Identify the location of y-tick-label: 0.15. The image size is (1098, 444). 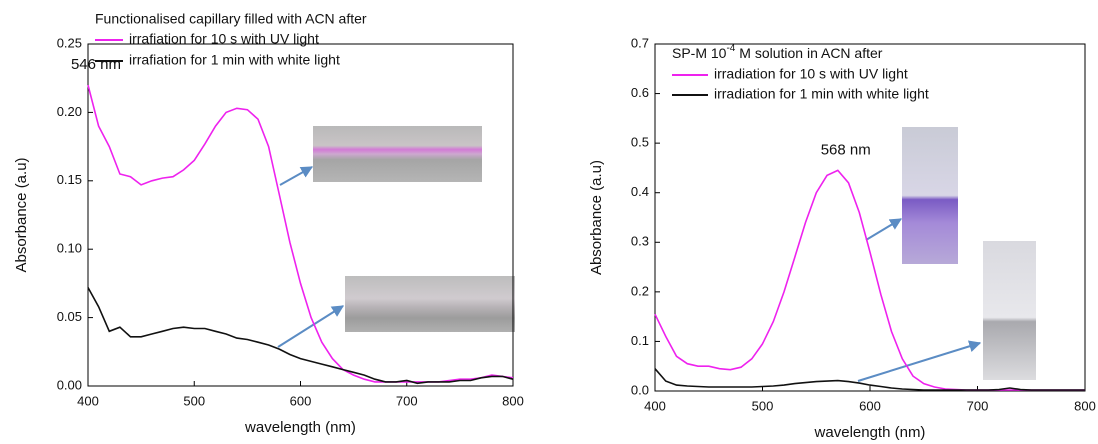
(69, 179).